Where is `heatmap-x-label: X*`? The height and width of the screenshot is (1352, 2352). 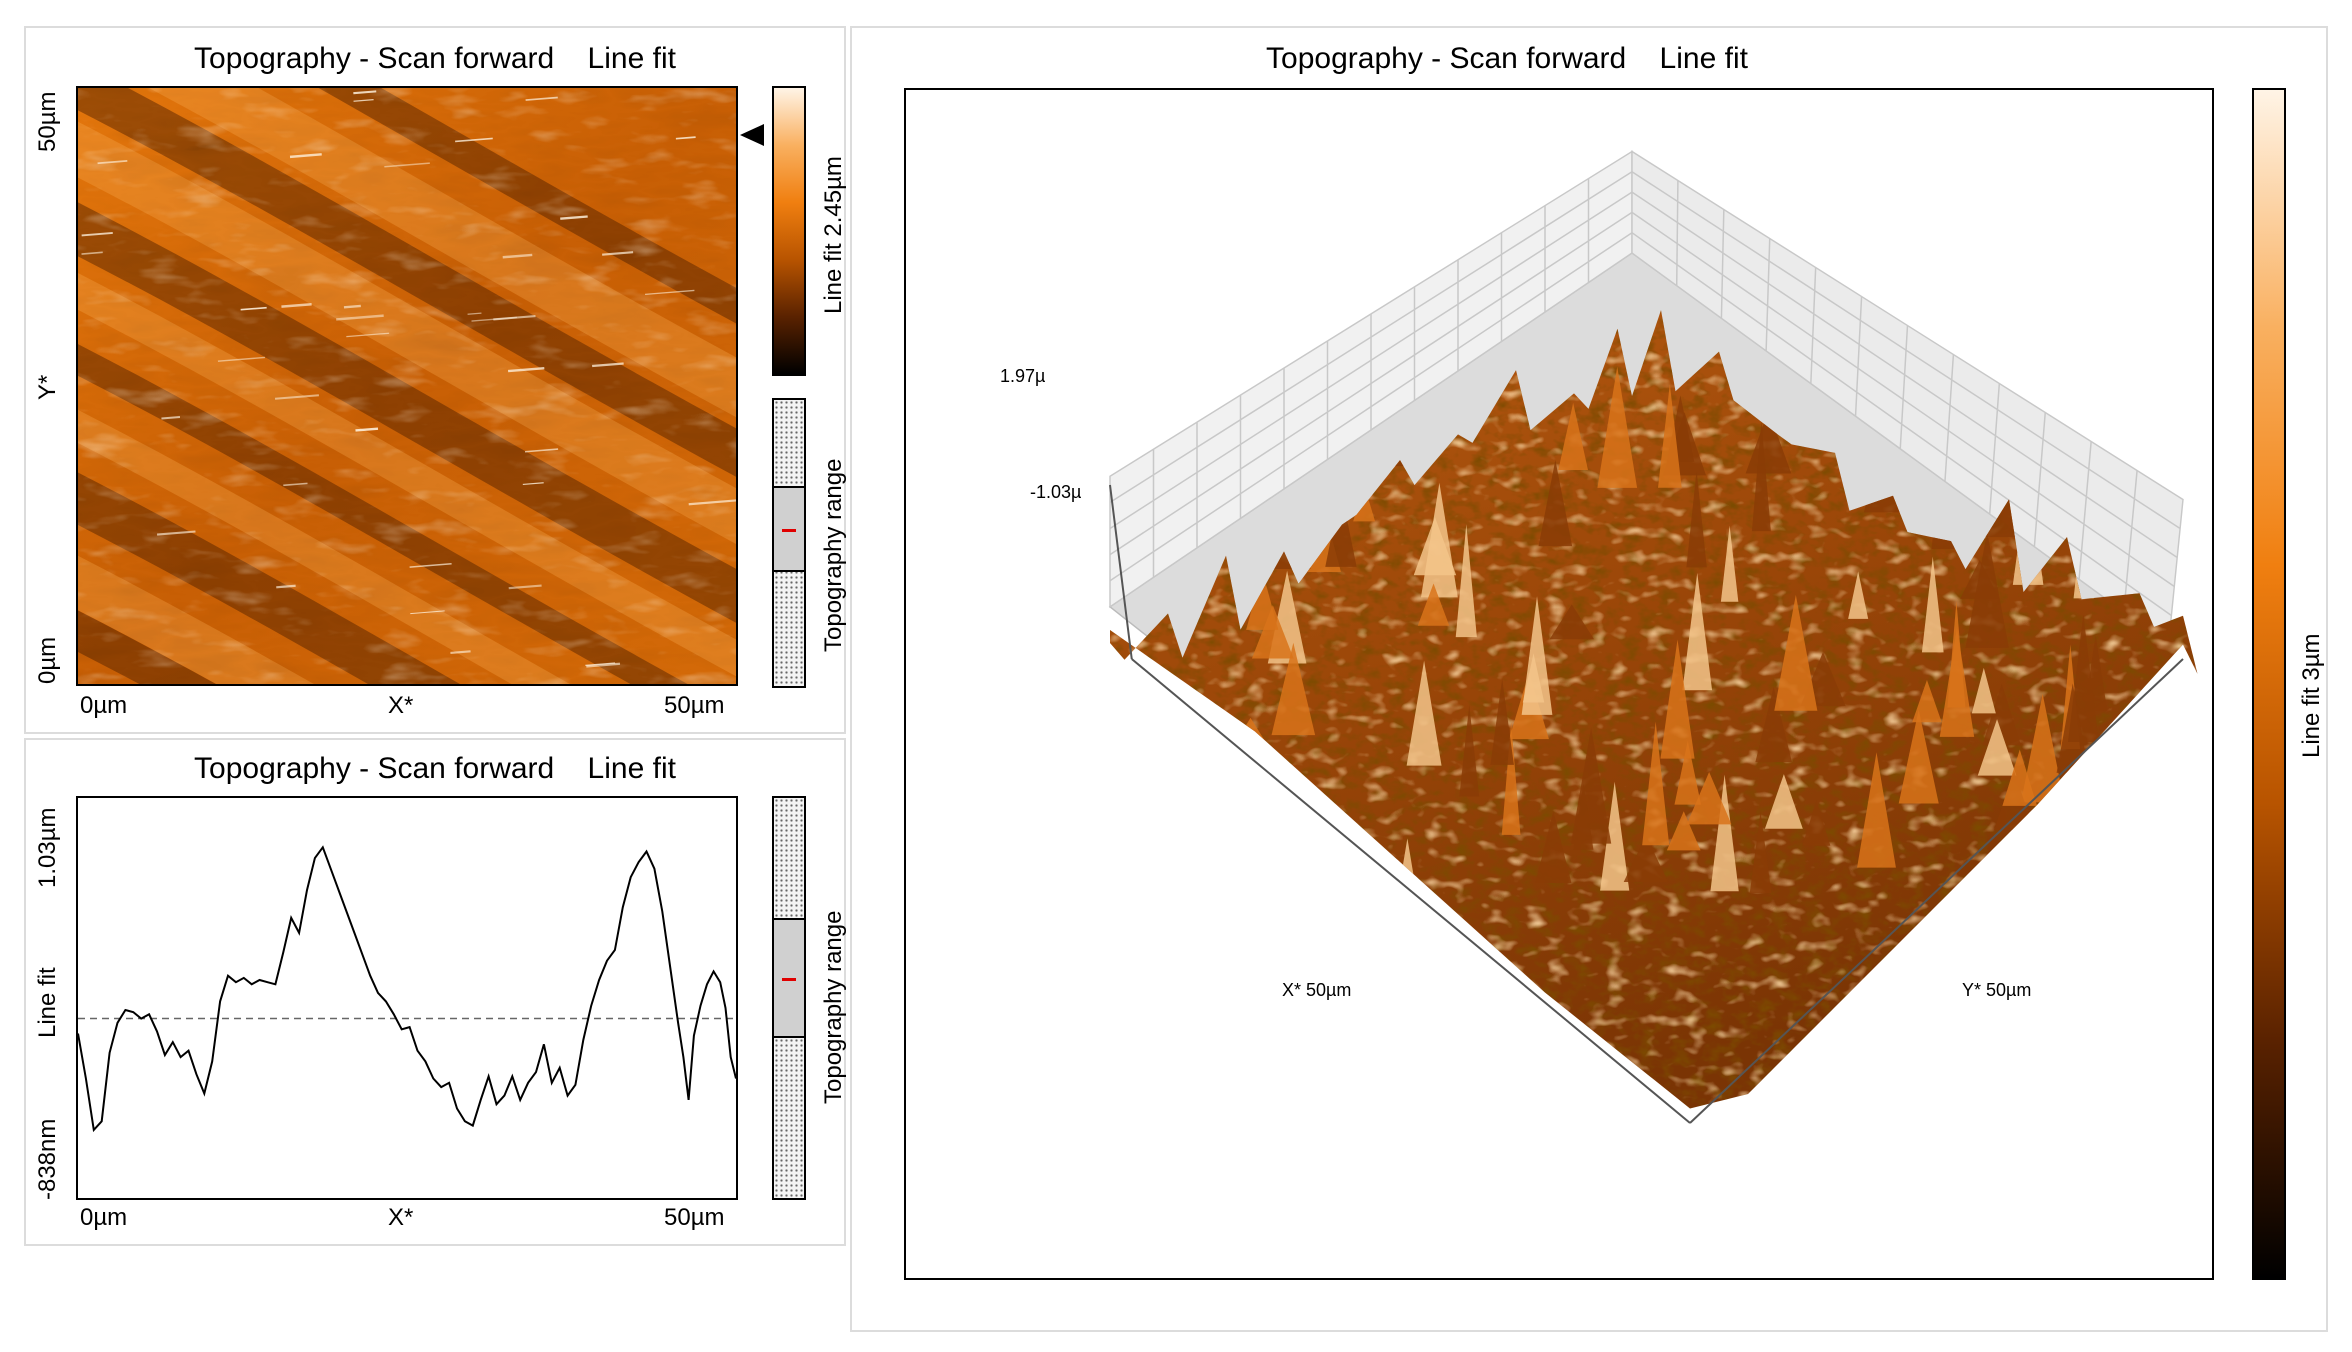
heatmap-x-label: X* is located at coordinates (401, 705).